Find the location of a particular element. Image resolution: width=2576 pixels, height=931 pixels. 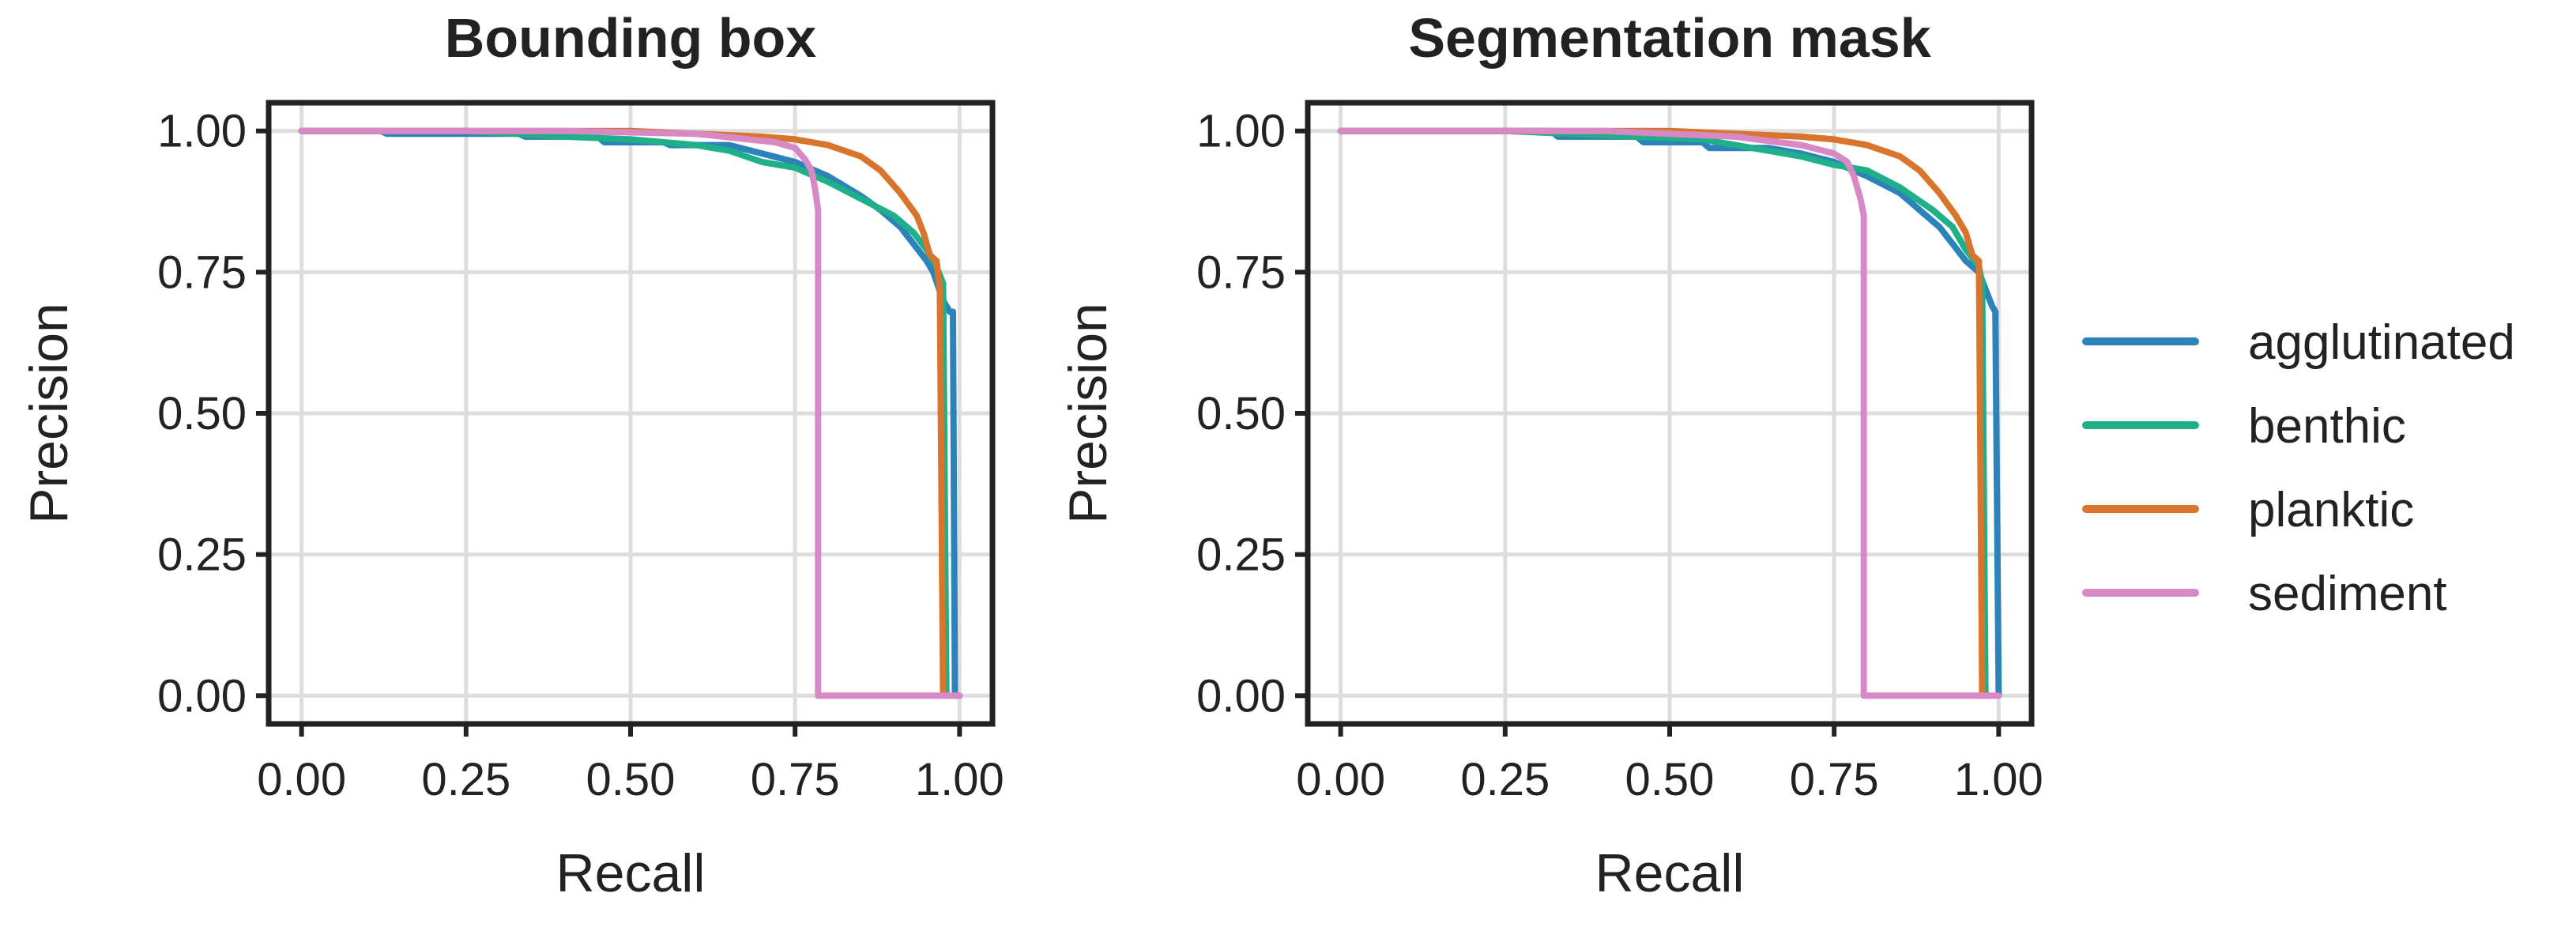

legend-item-agglutinated: agglutinated is located at coordinates (2298, 342).